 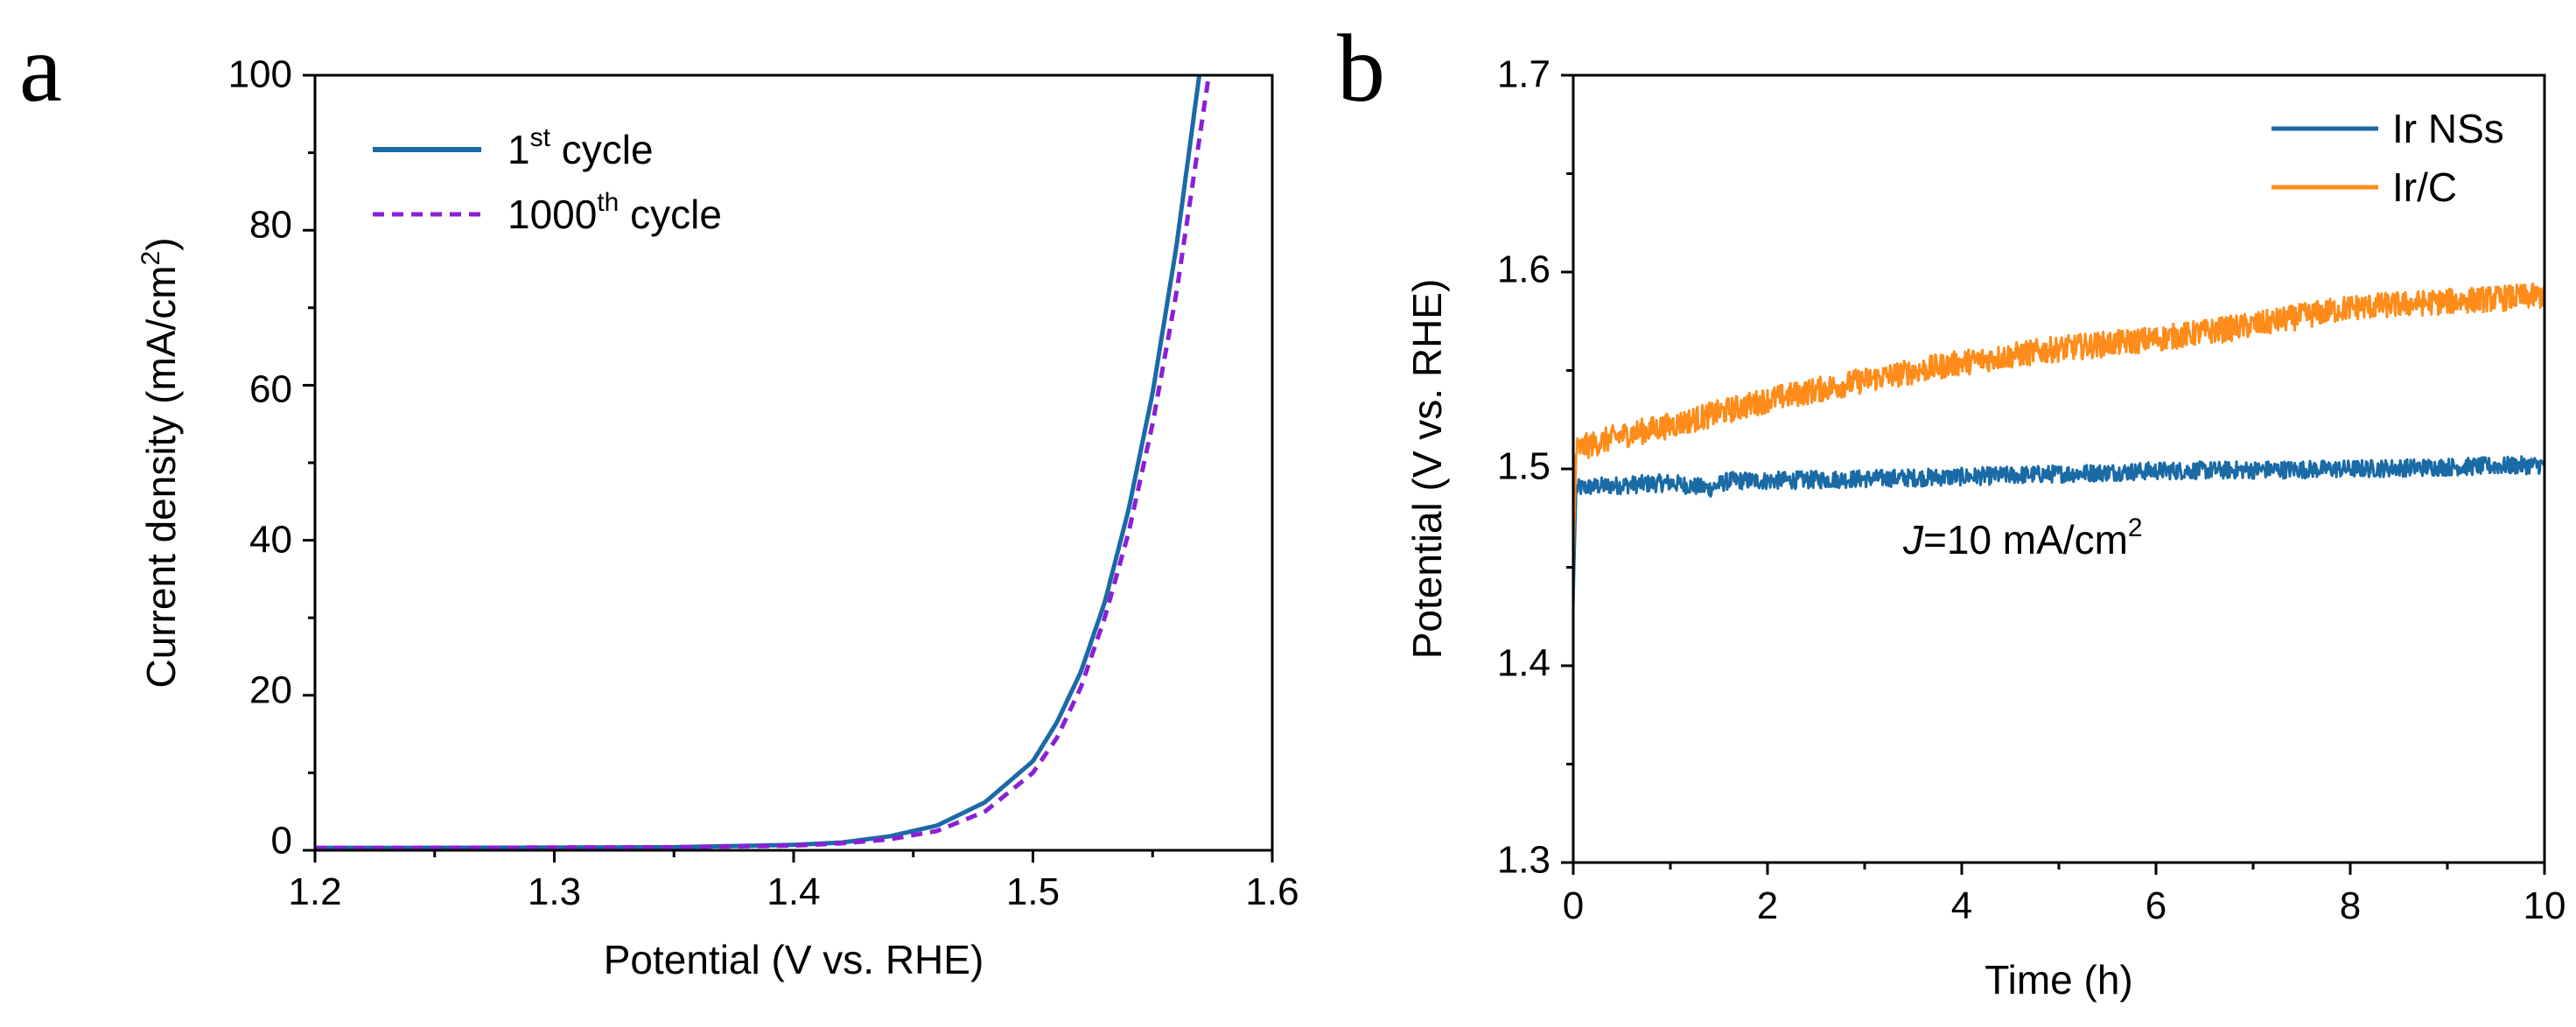 I want to click on a-ytick-label: 20, so click(x=270, y=690).